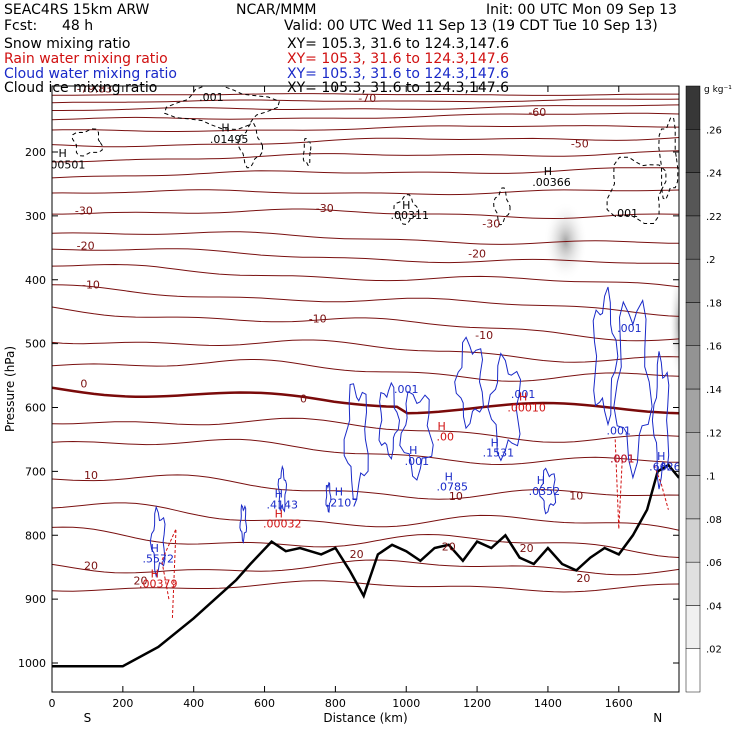  What do you see at coordinates (548, 703) in the screenshot?
I see `x-tick-label: 1400` at bounding box center [548, 703].